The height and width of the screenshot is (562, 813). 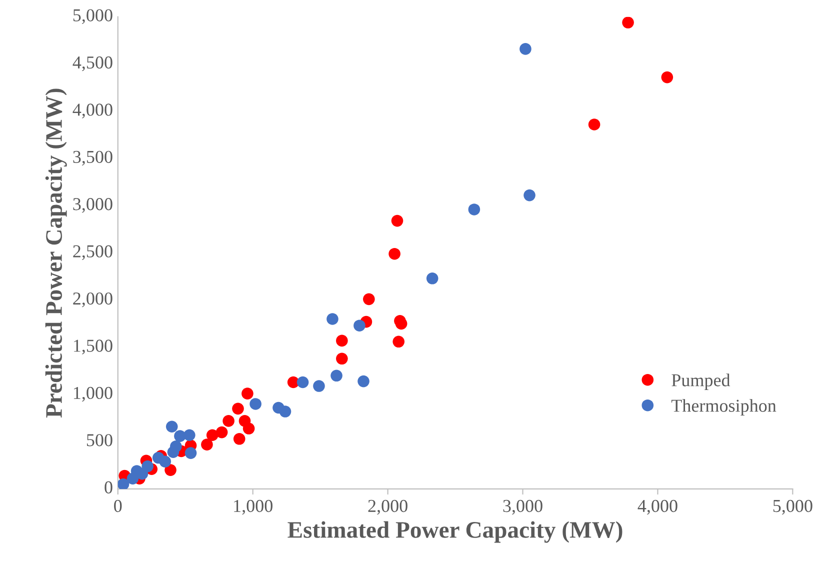 I want to click on y-tick-label: 1,500, so click(x=93, y=347).